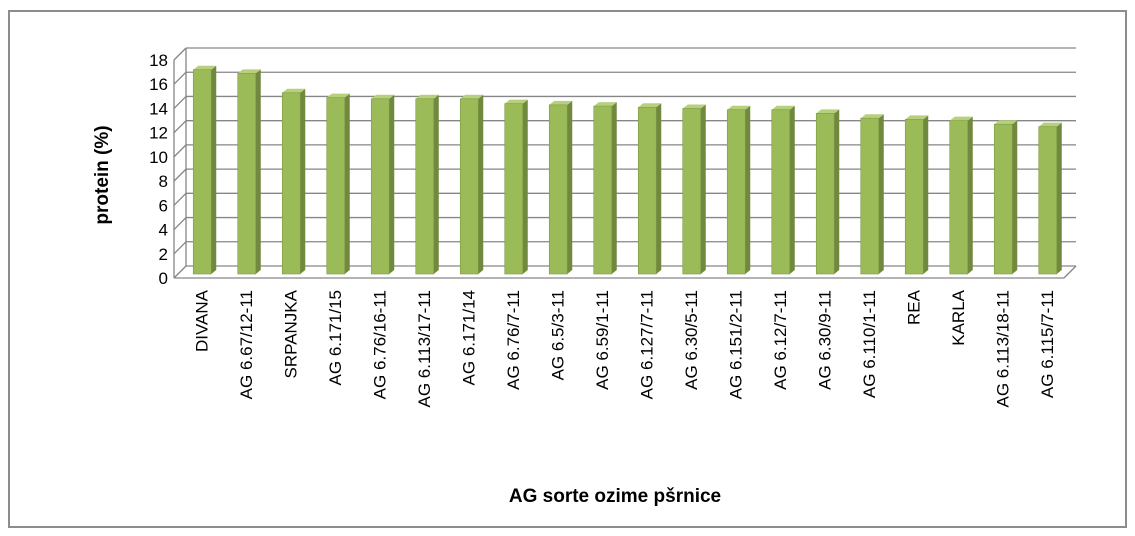  What do you see at coordinates (615, 496) in the screenshot?
I see `x-axis-title: AG sorte ozime pšrnice` at bounding box center [615, 496].